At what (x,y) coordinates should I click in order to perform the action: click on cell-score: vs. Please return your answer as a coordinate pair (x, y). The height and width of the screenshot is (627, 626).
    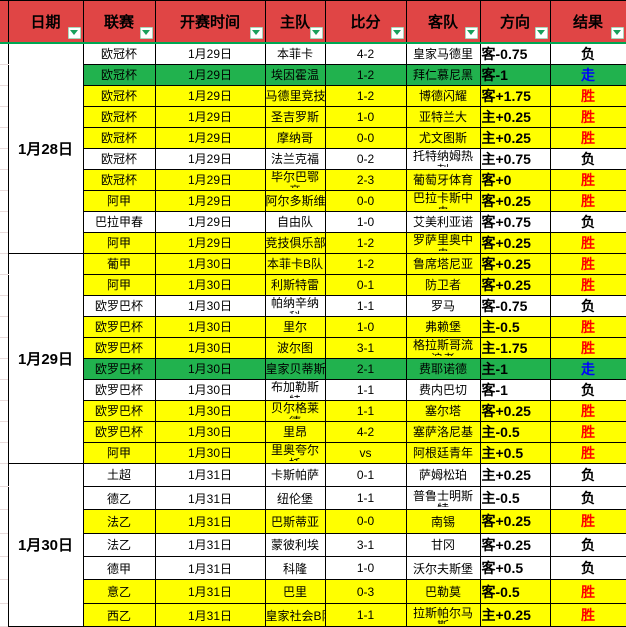
    Looking at the image, I should click on (365, 452).